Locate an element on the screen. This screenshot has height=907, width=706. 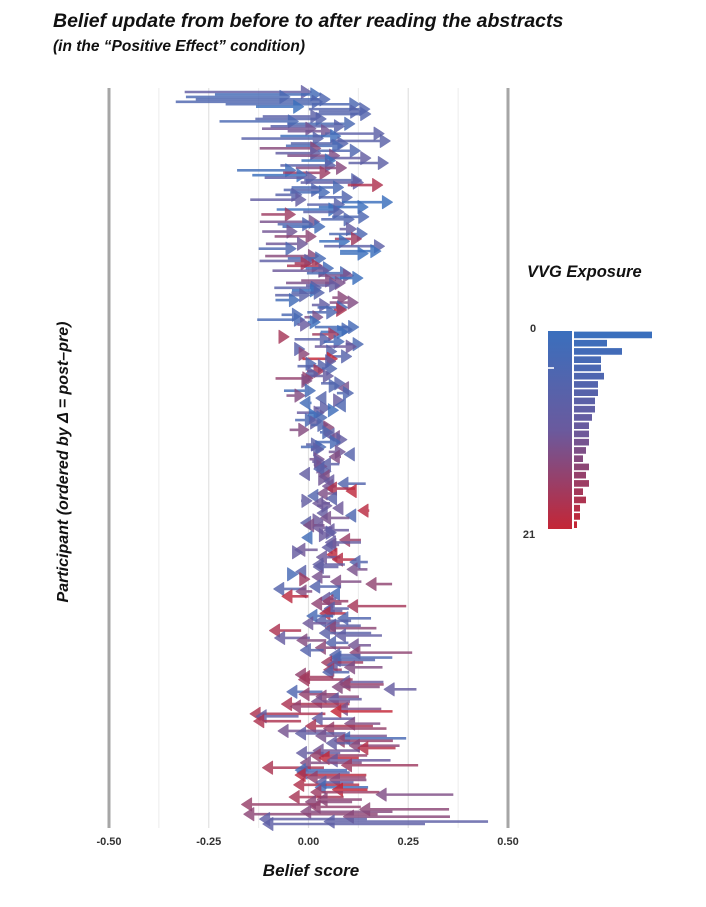
legend-min-label: 0 is located at coordinates (533, 329).